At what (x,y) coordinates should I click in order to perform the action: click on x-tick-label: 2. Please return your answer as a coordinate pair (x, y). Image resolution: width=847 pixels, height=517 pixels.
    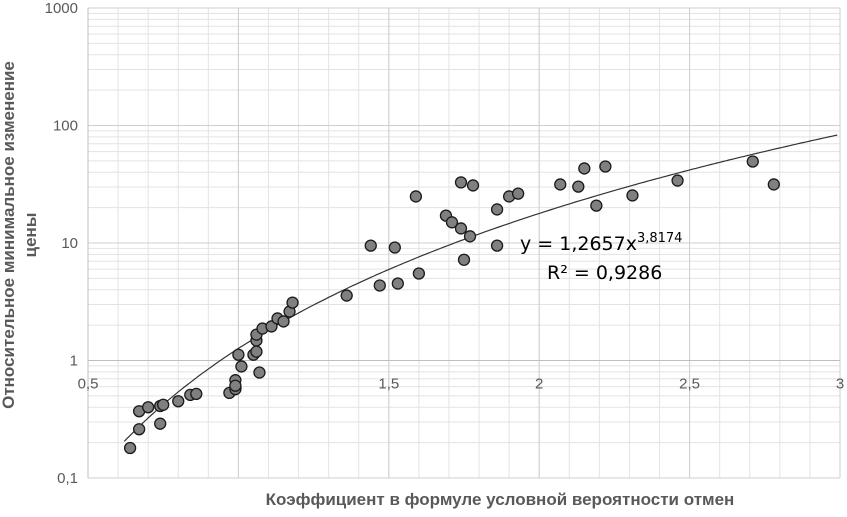
    Looking at the image, I should click on (539, 384).